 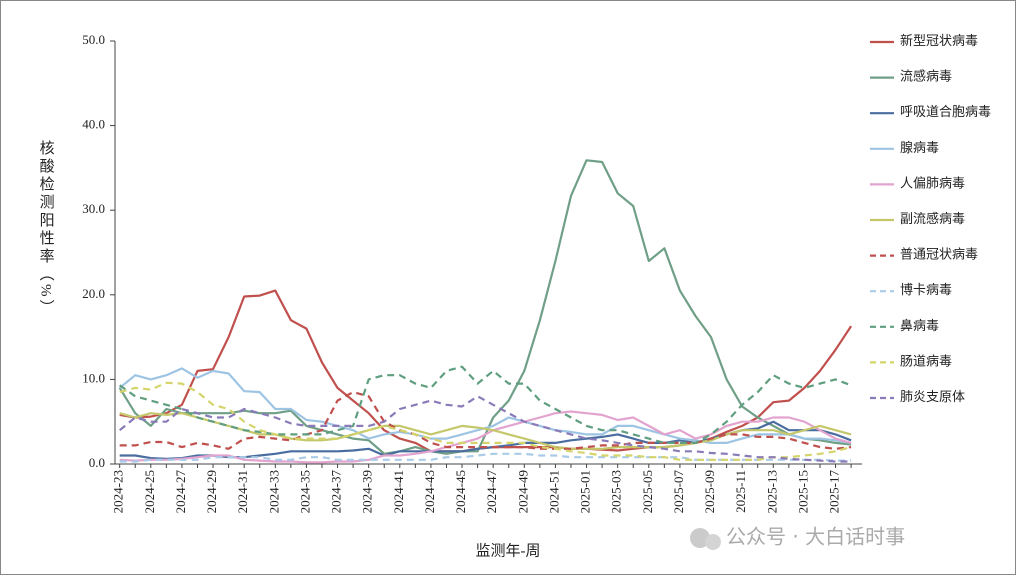 What do you see at coordinates (304, 491) in the screenshot?
I see `x-tick-label: 2024-35` at bounding box center [304, 491].